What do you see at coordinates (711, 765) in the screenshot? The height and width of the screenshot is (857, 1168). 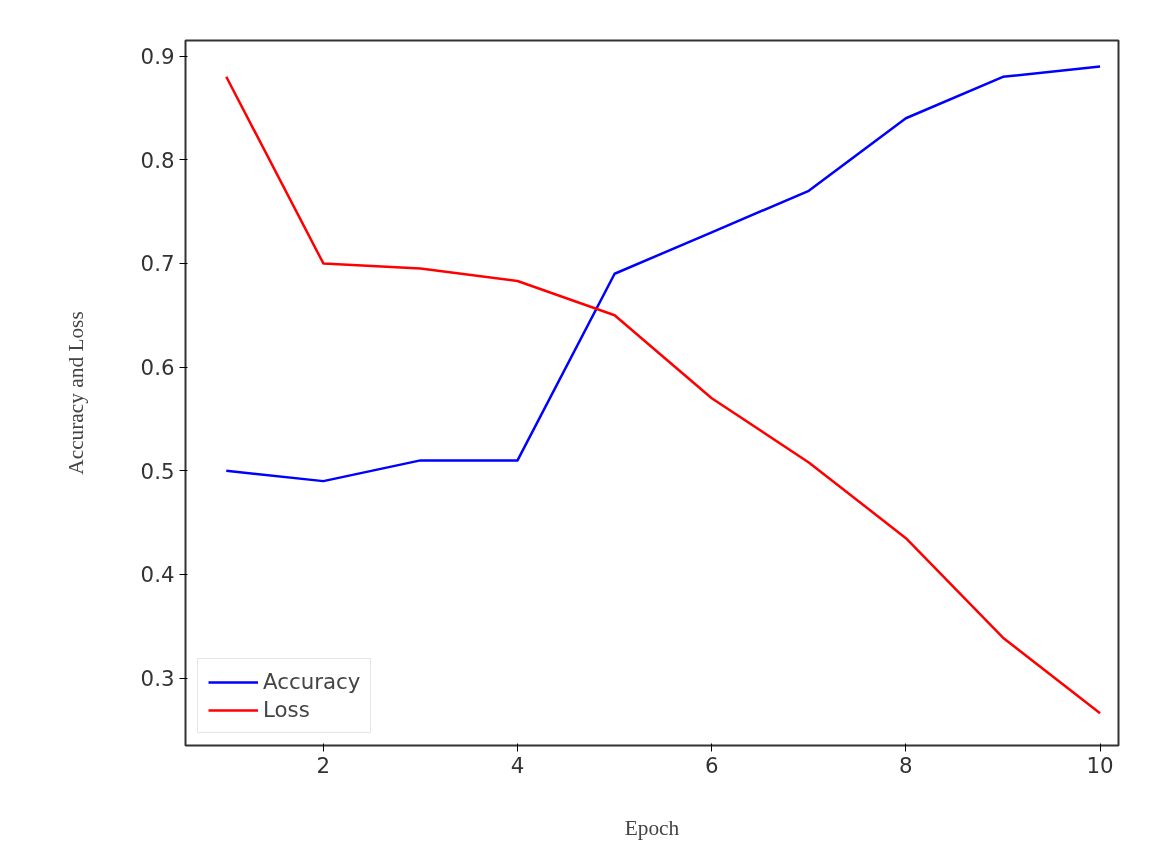 I see `x-tick-label: 6` at bounding box center [711, 765].